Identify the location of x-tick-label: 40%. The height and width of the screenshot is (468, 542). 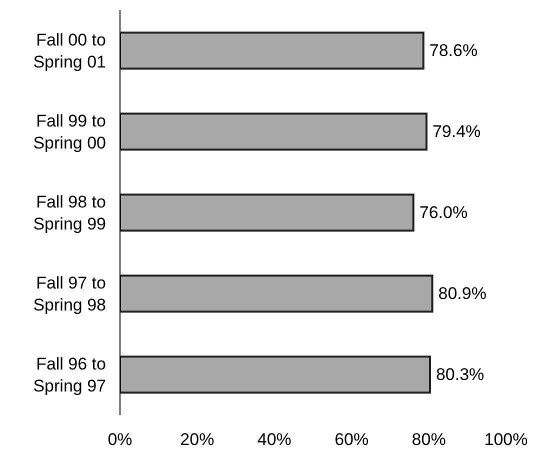
(274, 440).